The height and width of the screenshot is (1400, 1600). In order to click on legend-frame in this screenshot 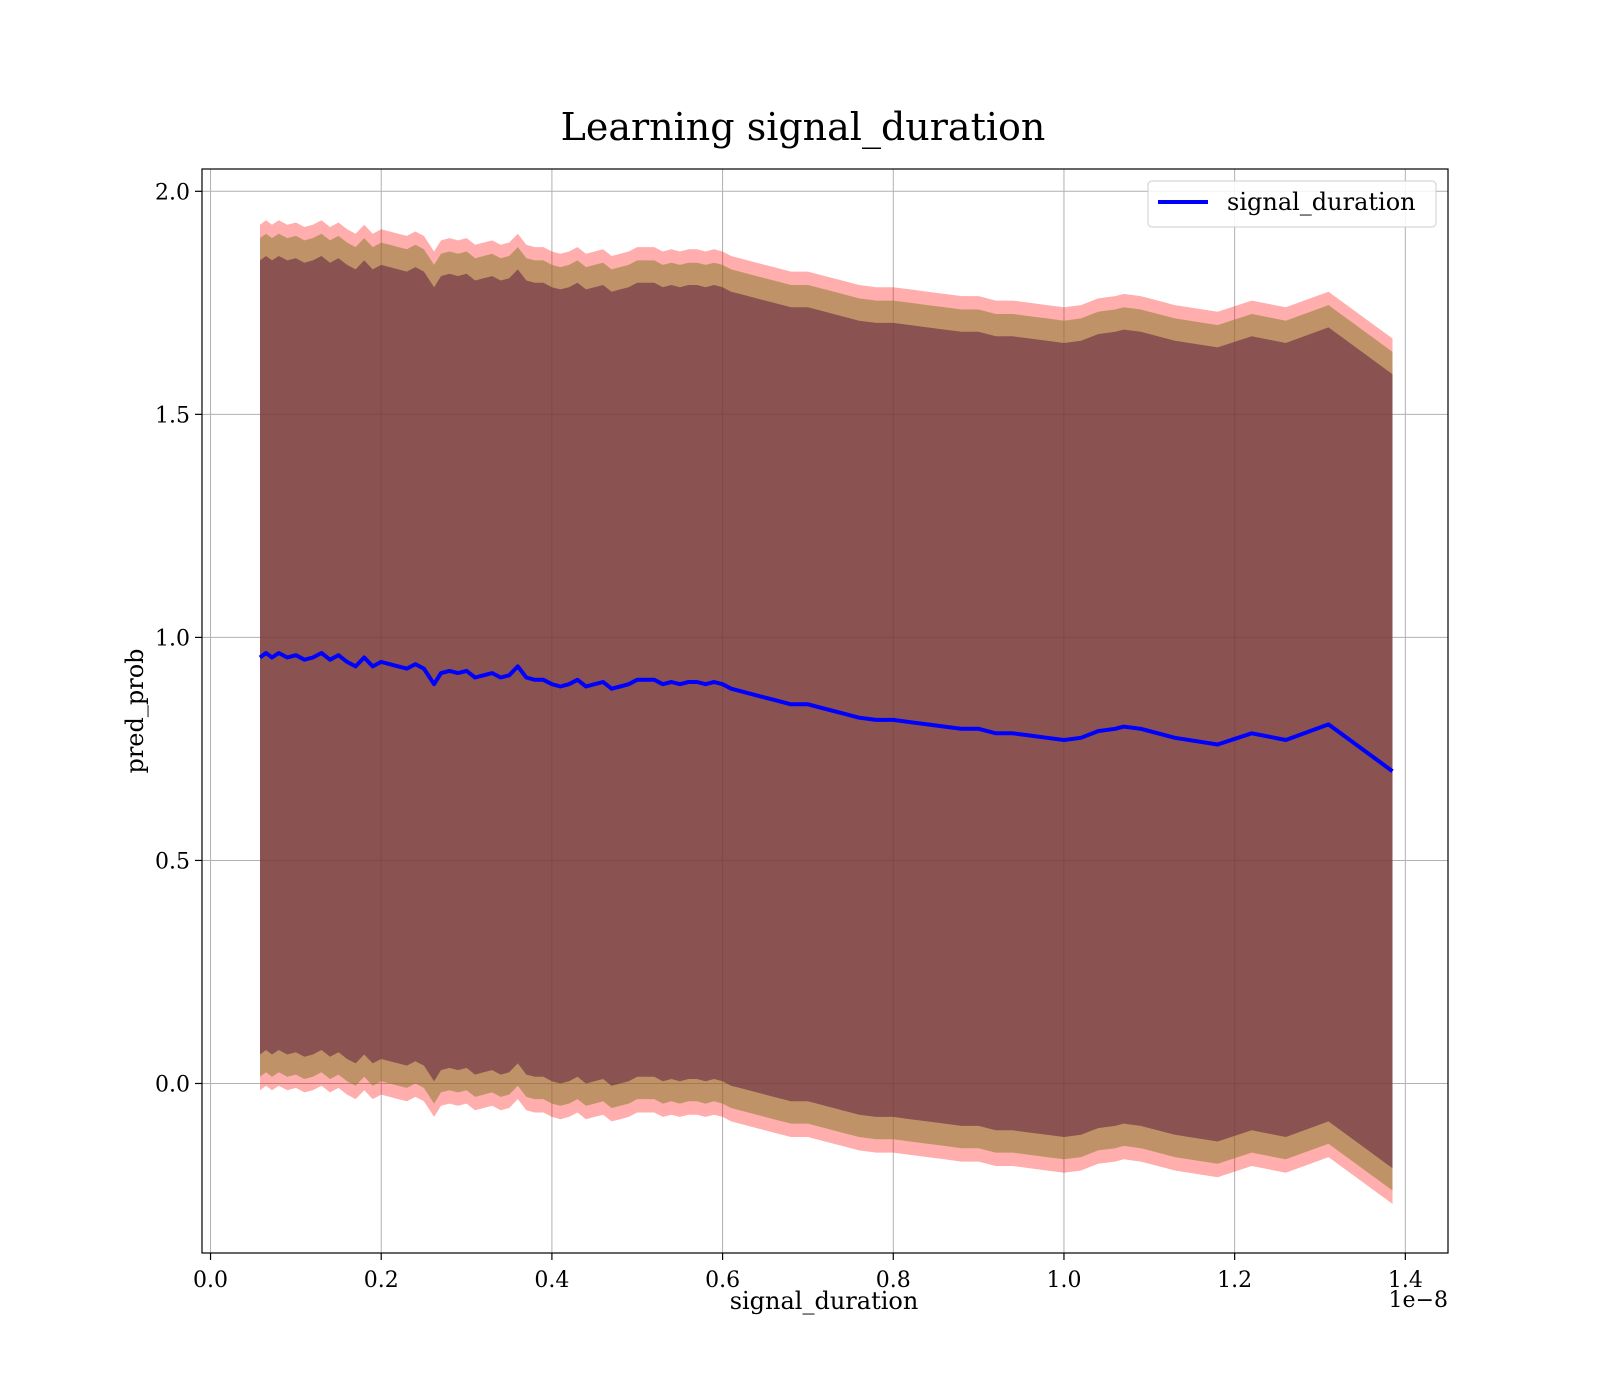, I will do `click(1292, 204)`.